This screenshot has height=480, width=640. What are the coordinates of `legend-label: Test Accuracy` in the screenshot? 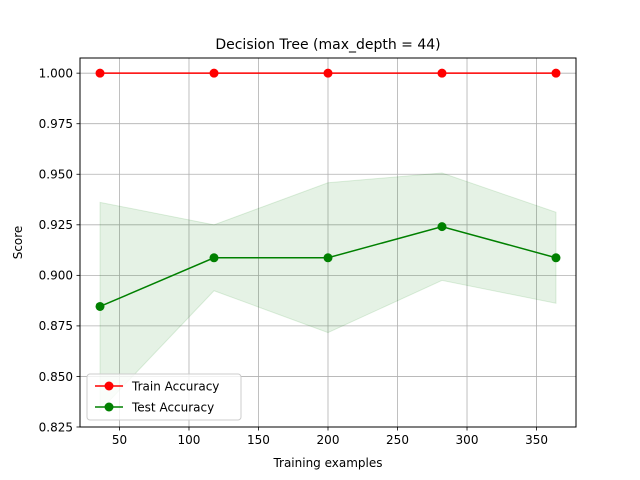 It's located at (172, 407).